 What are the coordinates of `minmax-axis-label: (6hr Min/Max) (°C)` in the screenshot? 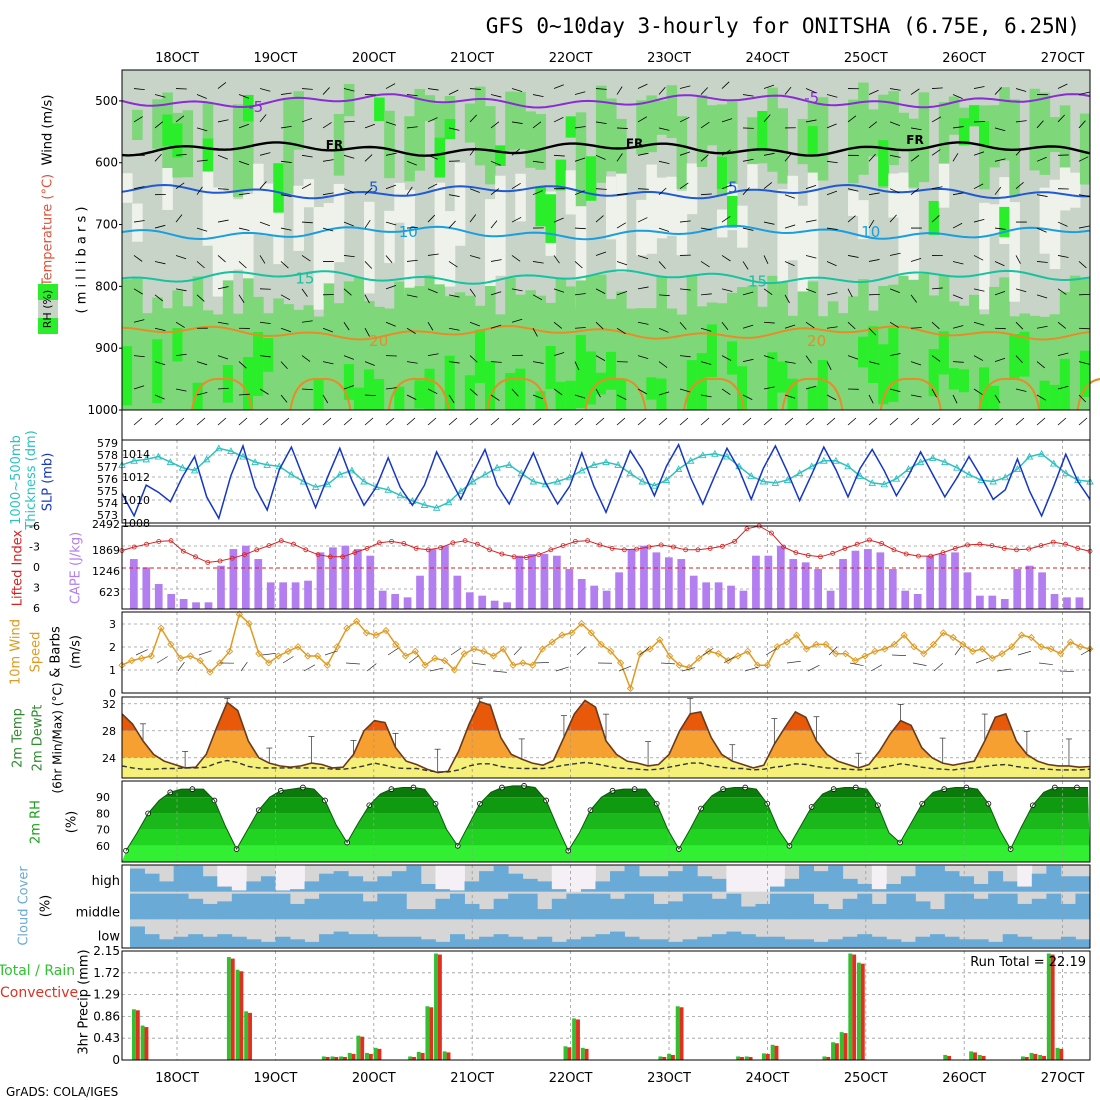 It's located at (58, 737).